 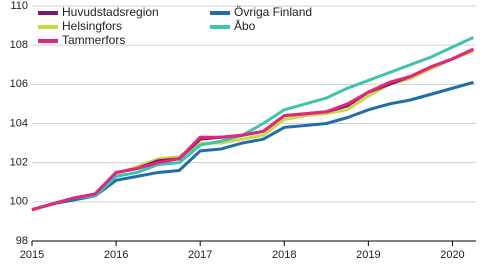 What do you see at coordinates (19, 6) in the screenshot?
I see `y-tick-label: 110` at bounding box center [19, 6].